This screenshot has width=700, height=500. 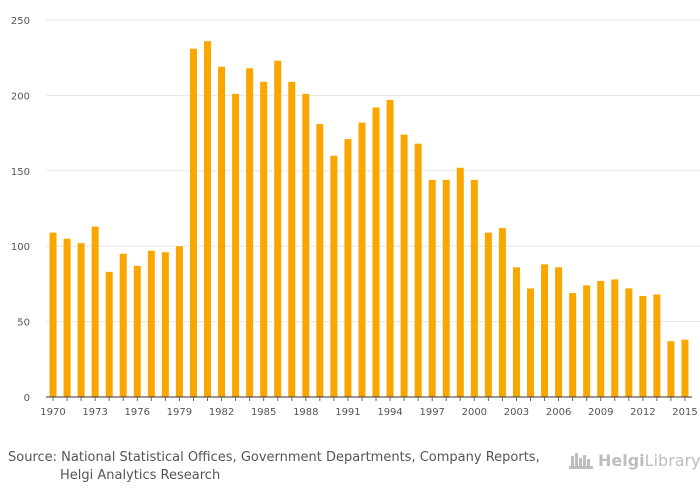 What do you see at coordinates (643, 346) in the screenshot?
I see `bar-2012` at bounding box center [643, 346].